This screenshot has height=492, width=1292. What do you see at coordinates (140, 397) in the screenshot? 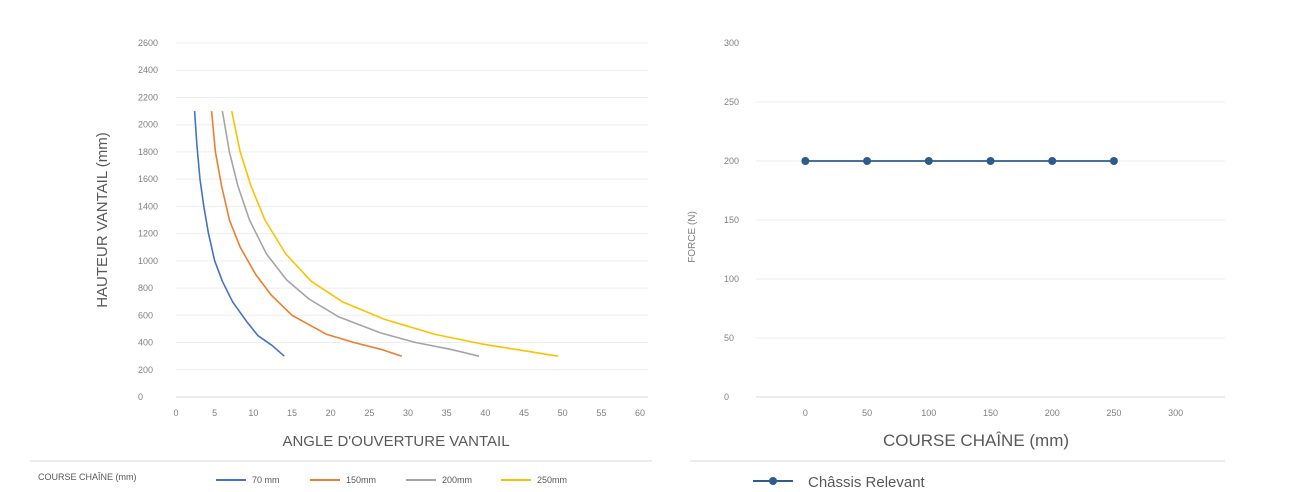
I see `c1-y-tick-label: 0` at bounding box center [140, 397].